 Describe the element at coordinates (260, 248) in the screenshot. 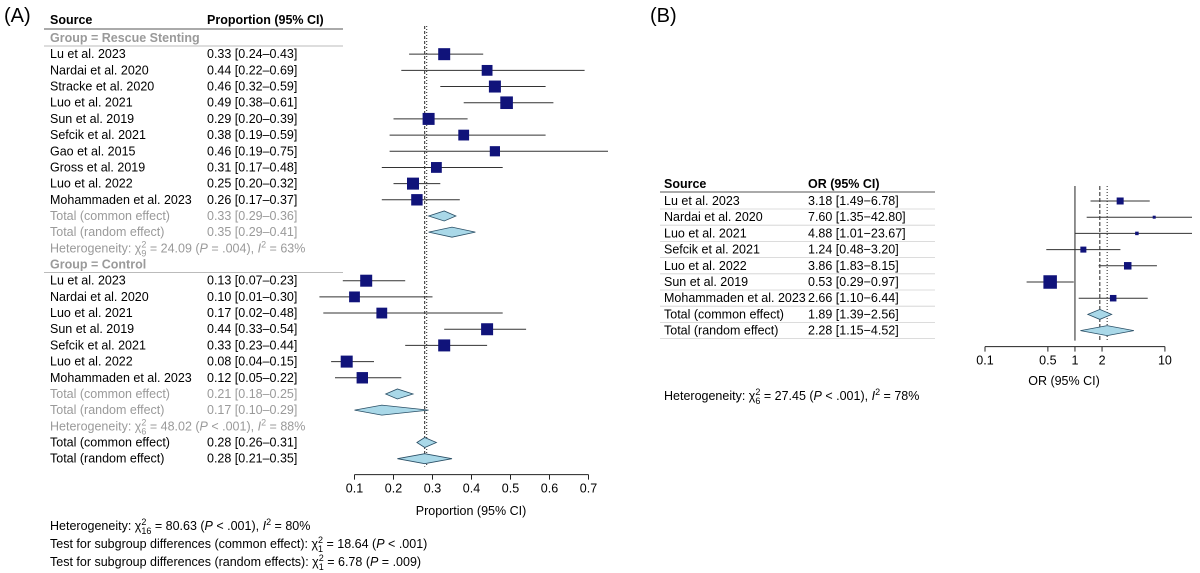

I see `subgroup-heterogeneity-part: I` at that location.